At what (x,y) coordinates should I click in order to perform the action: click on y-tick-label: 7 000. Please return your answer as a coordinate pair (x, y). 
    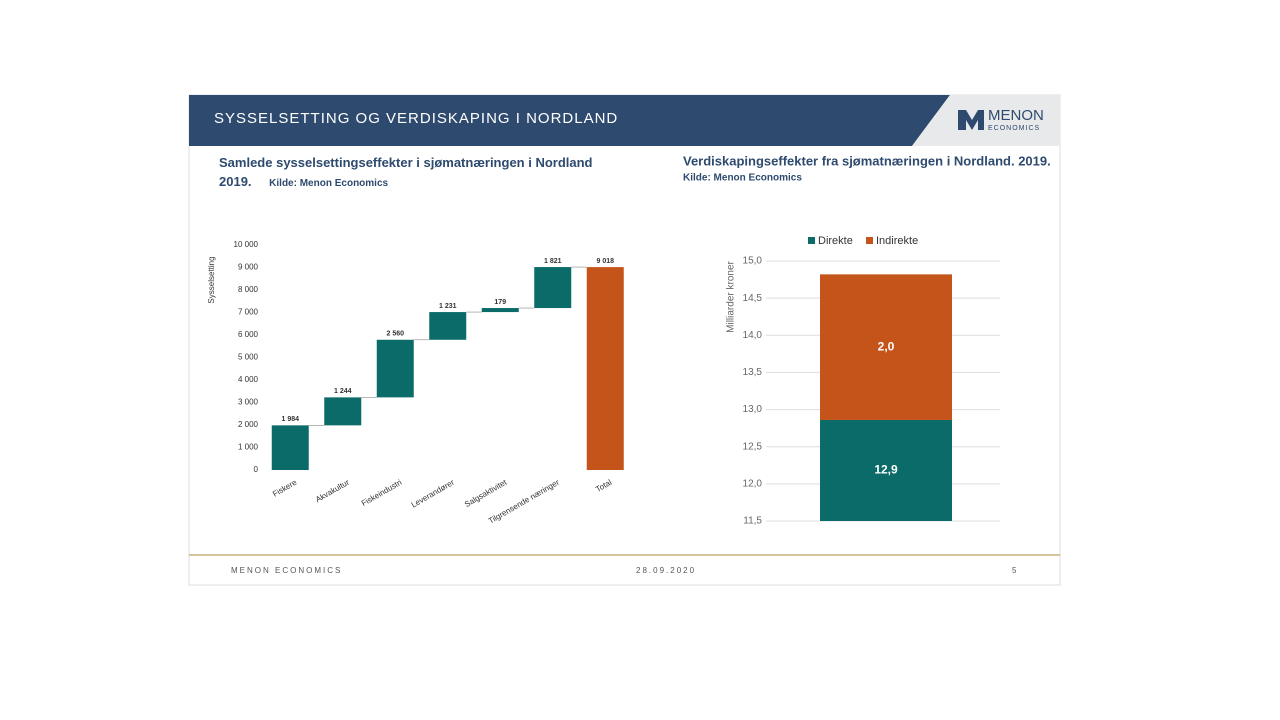
    Looking at the image, I should click on (248, 312).